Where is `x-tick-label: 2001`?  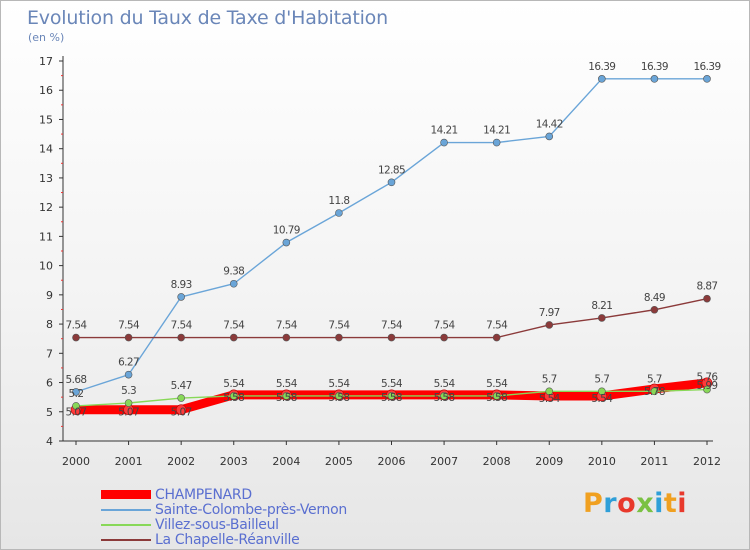 x-tick-label: 2001 is located at coordinates (129, 461).